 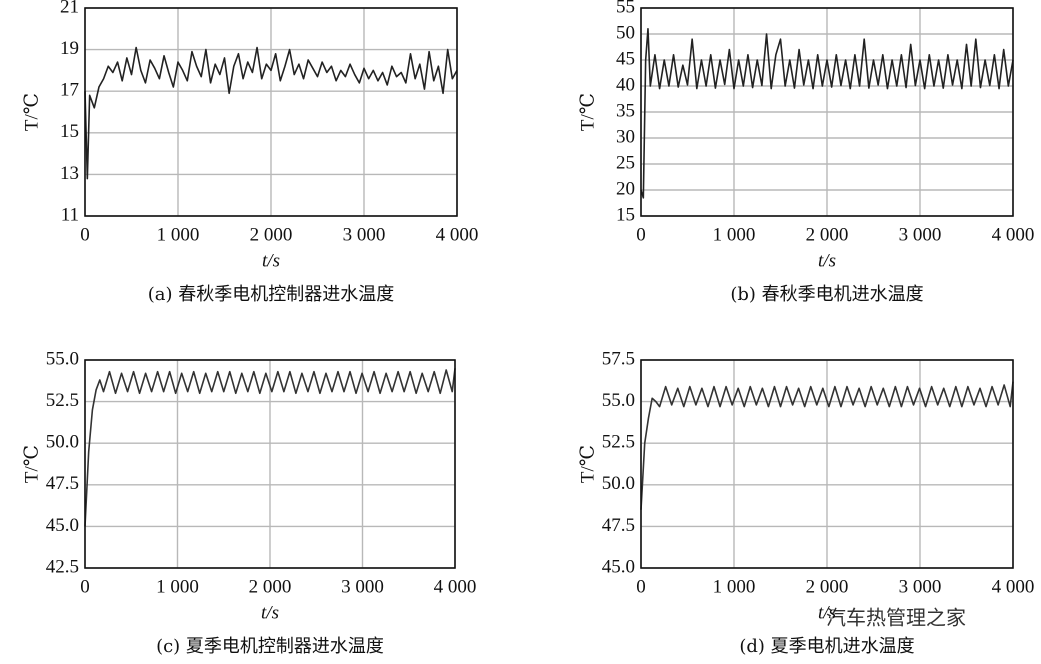 I want to click on y-tick-label: 55, so click(x=625, y=8).